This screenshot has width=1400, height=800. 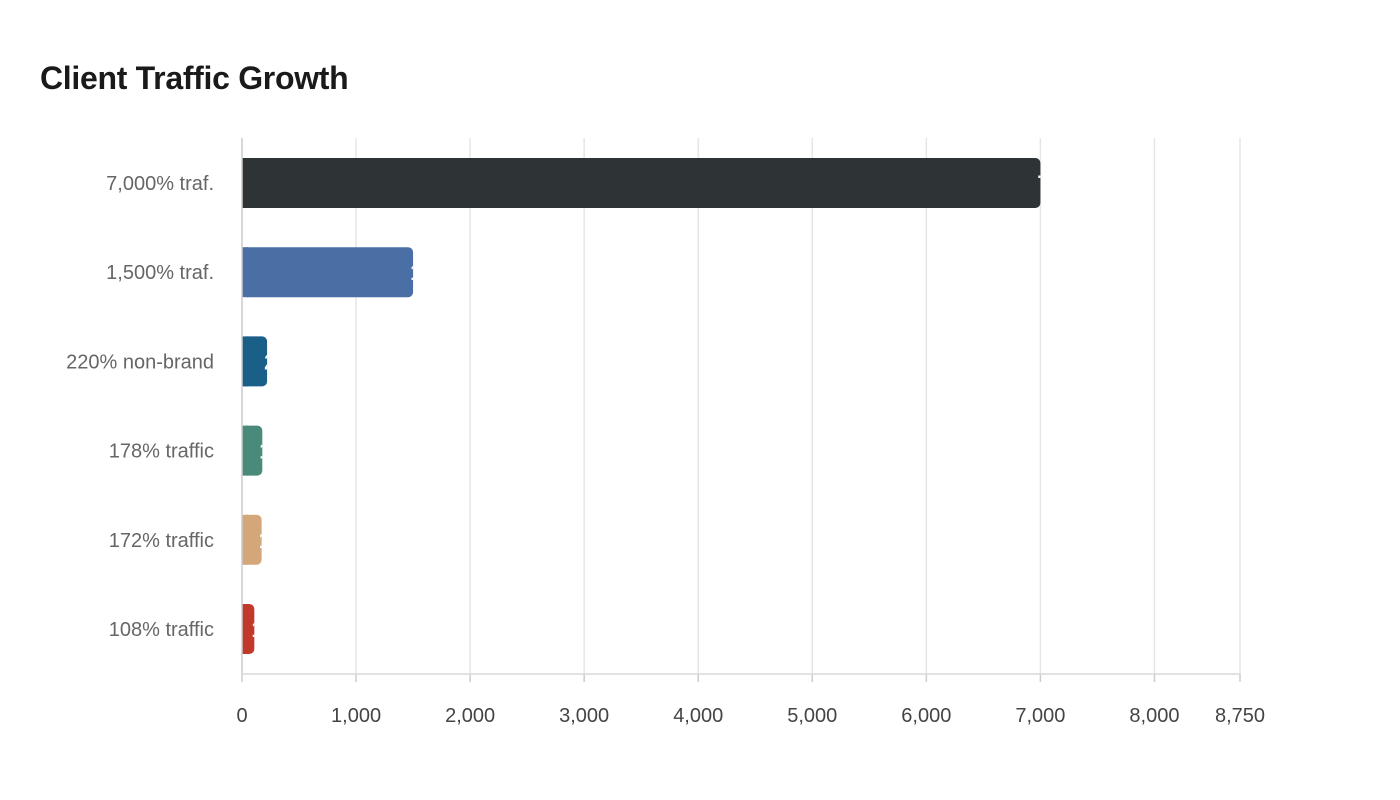 What do you see at coordinates (277, 451) in the screenshot?
I see `value-label: 178` at bounding box center [277, 451].